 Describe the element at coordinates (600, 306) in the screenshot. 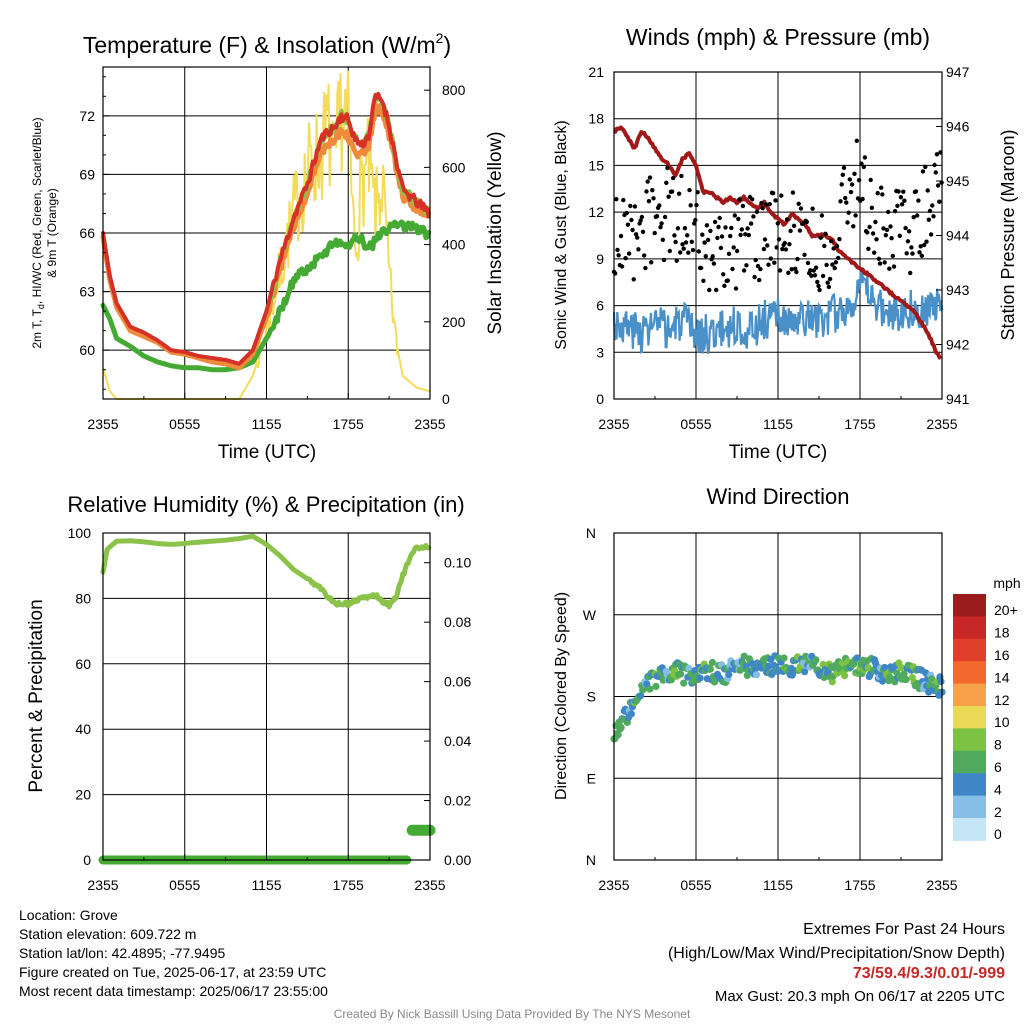

I see `wind-y-tick-label: 6` at that location.